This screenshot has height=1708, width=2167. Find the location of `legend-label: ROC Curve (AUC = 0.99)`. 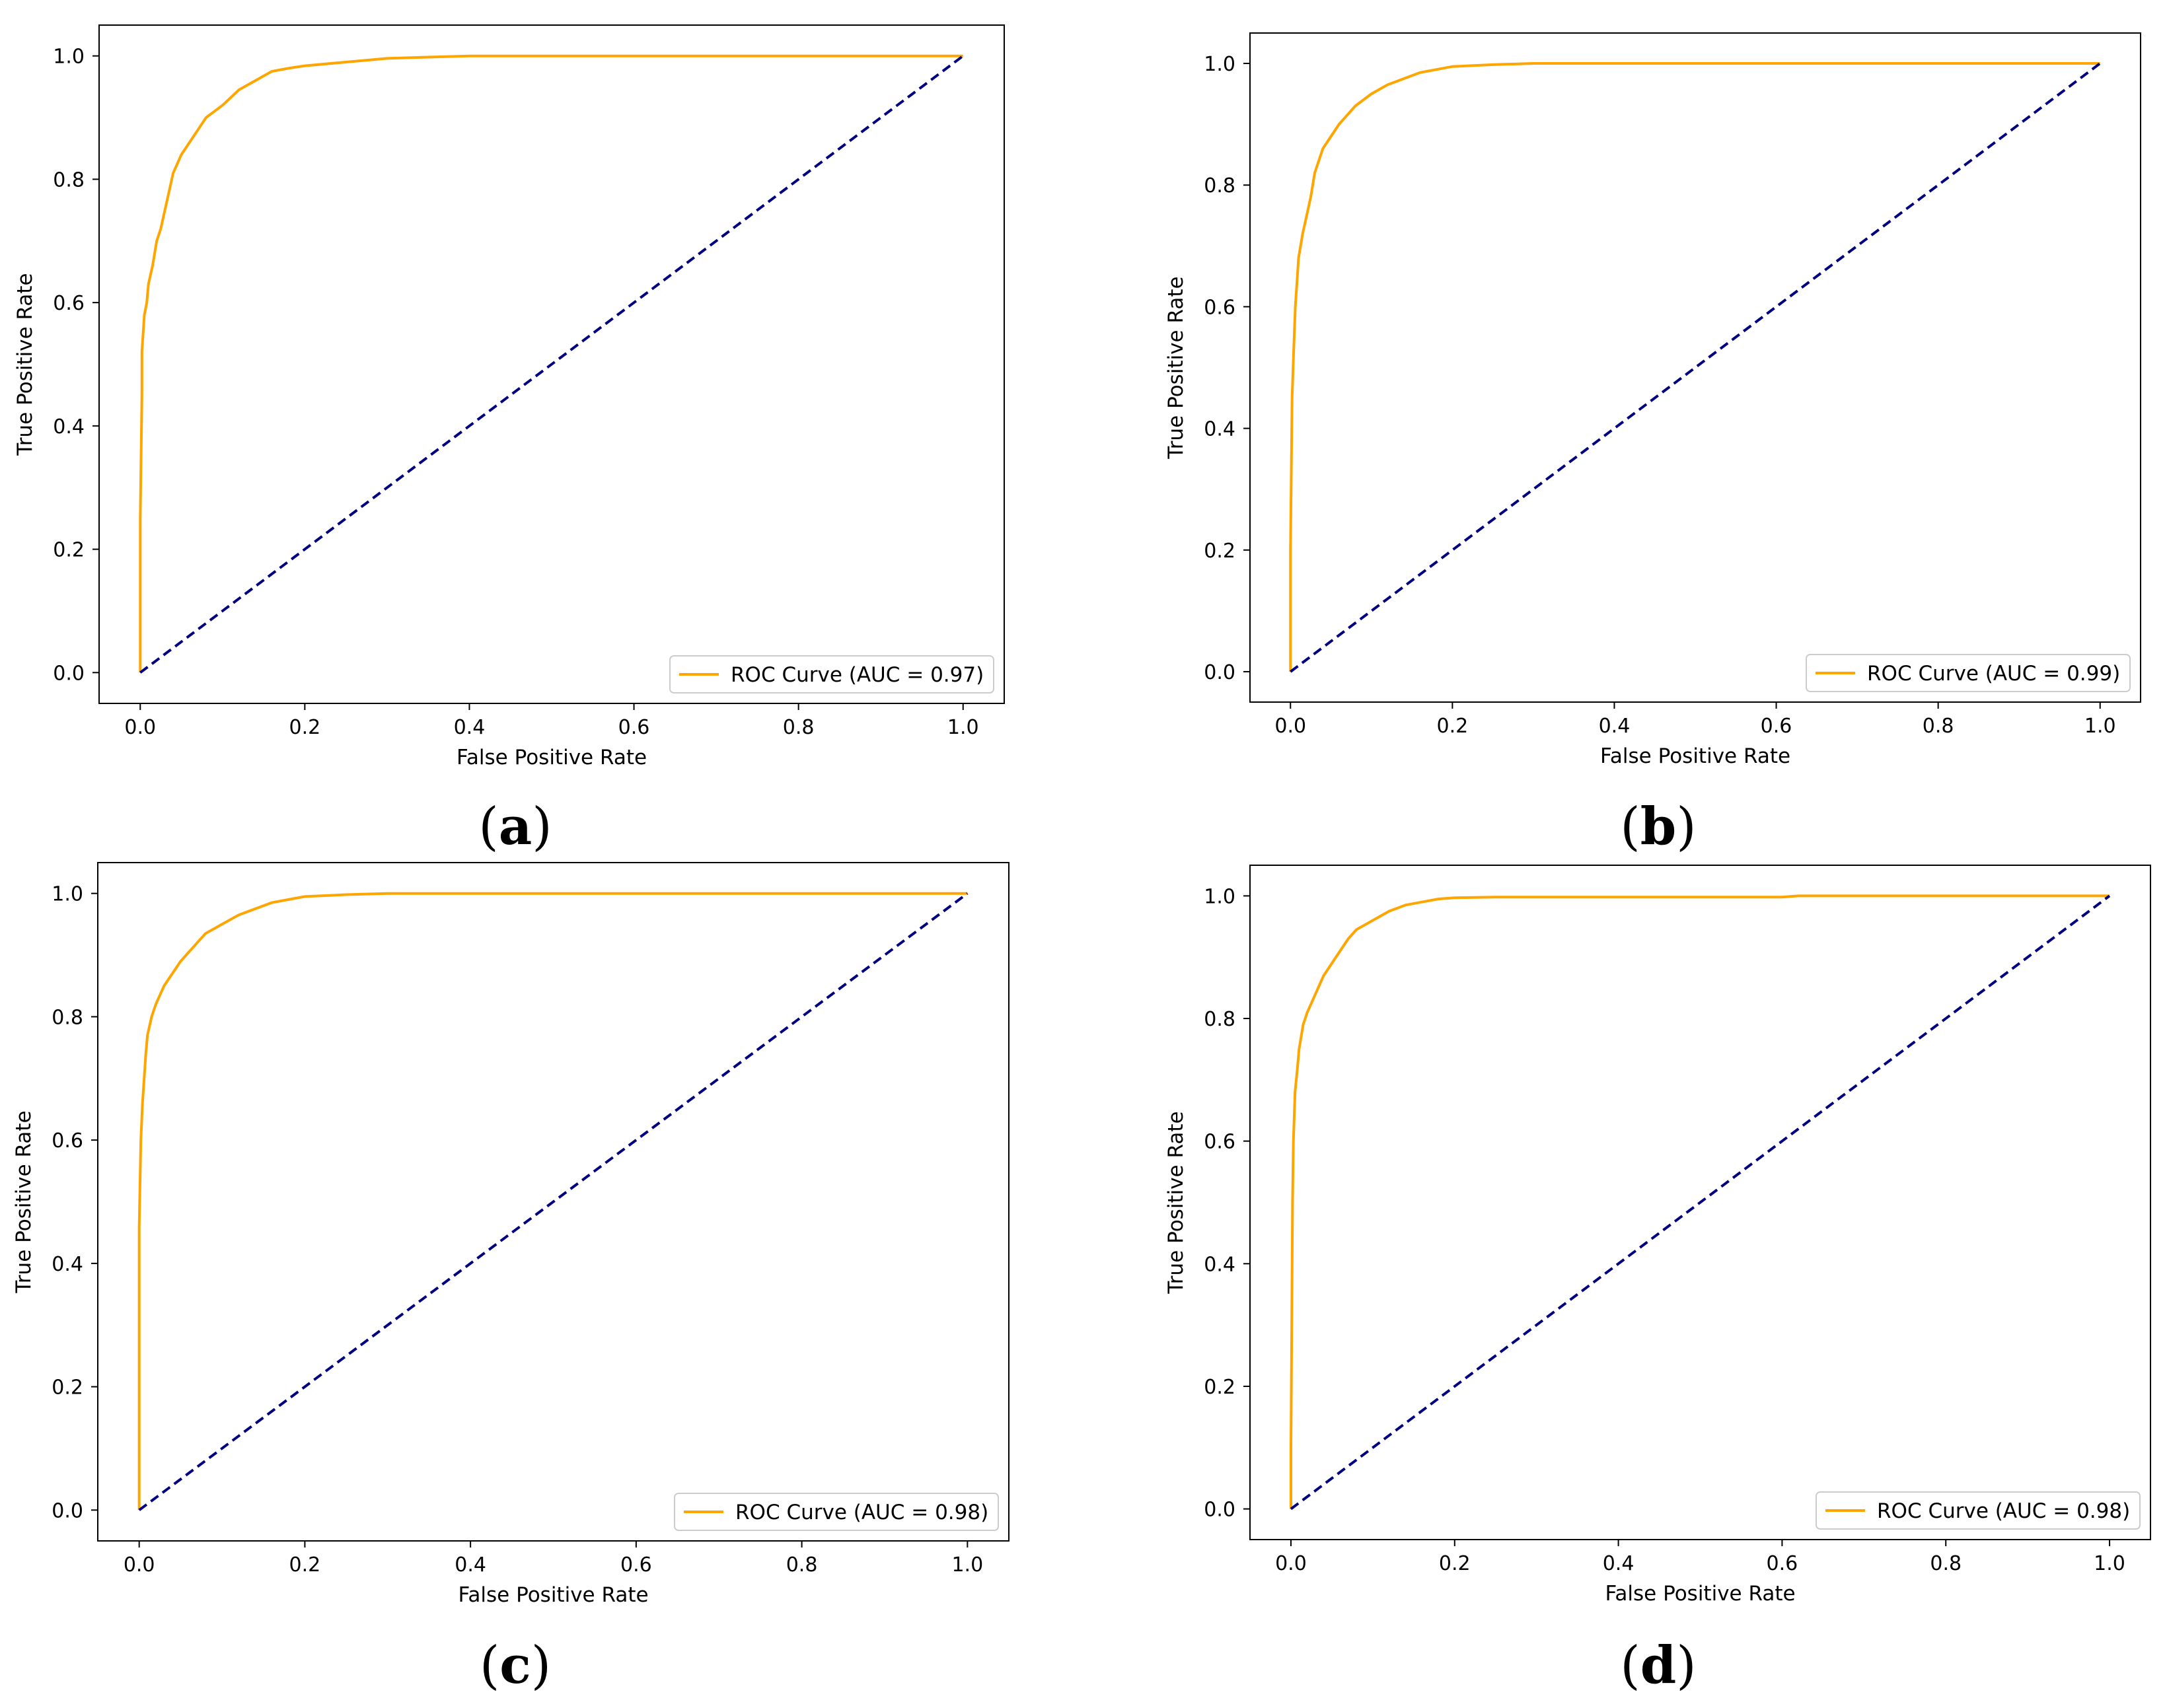

legend-label: ROC Curve (AUC = 0.99) is located at coordinates (1993, 674).